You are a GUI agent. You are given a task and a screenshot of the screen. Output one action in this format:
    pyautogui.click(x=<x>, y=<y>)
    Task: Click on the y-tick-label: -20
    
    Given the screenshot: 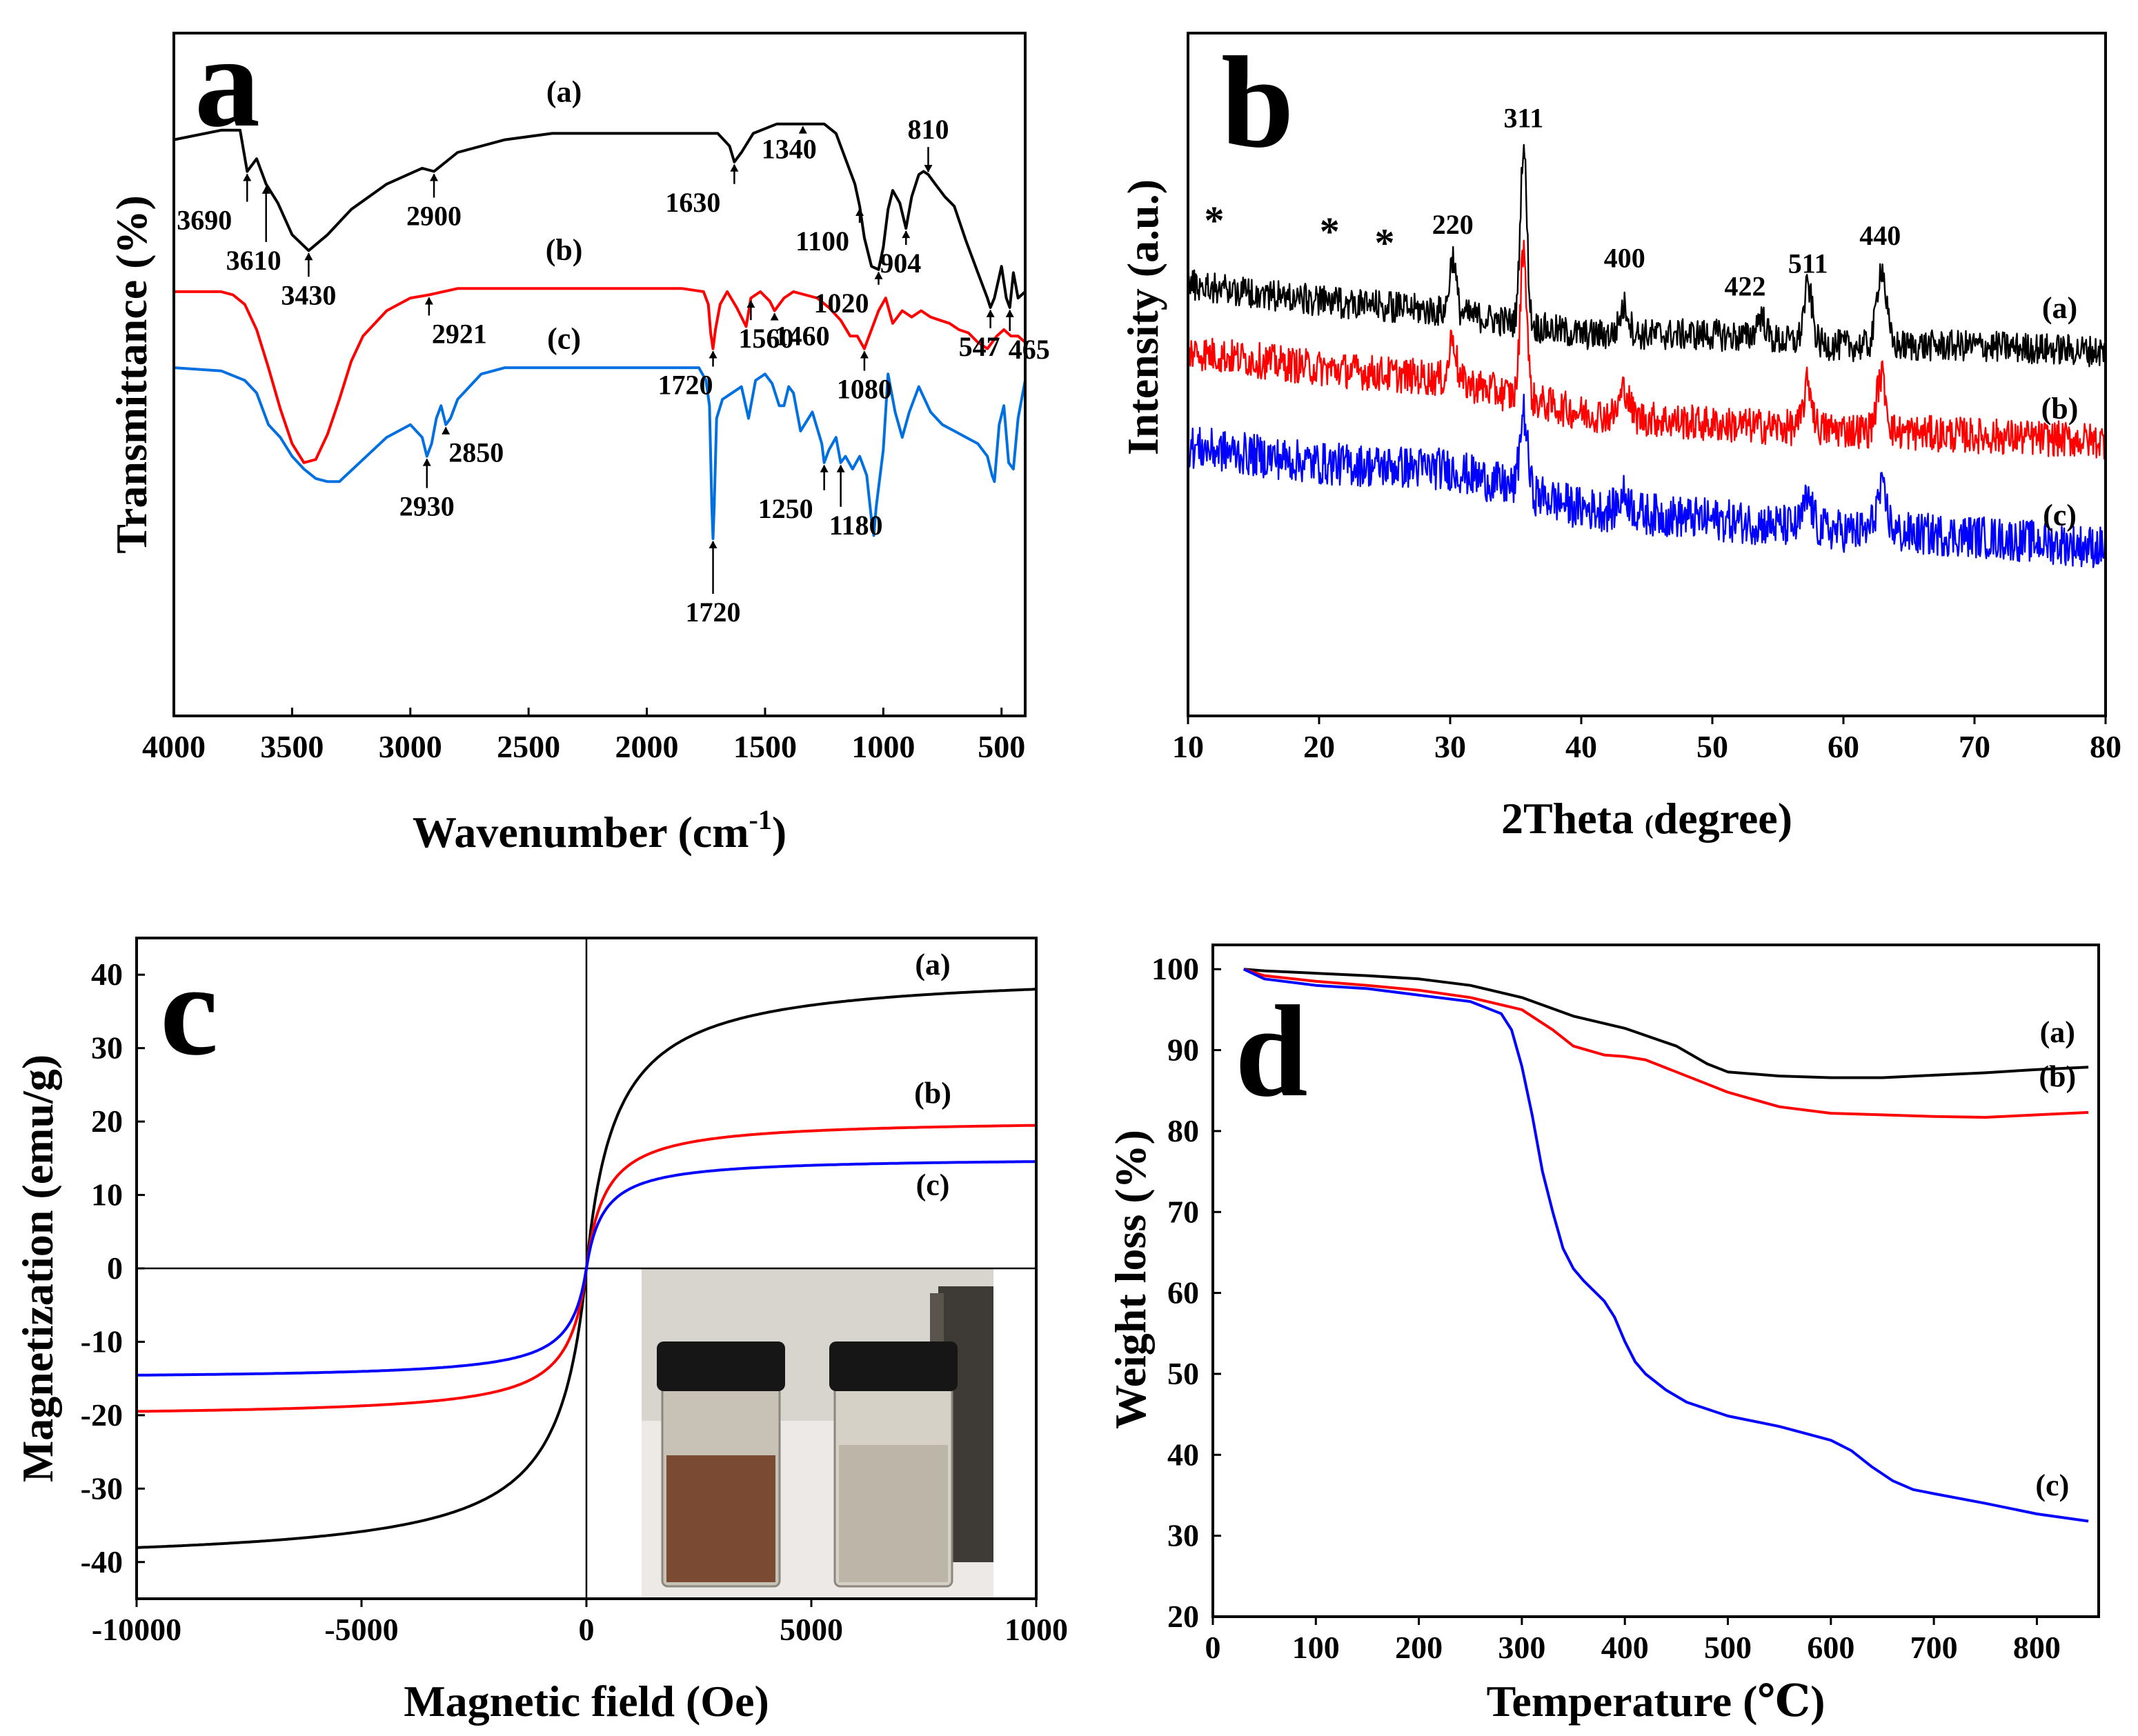 What is the action you would take?
    pyautogui.click(x=102, y=1415)
    